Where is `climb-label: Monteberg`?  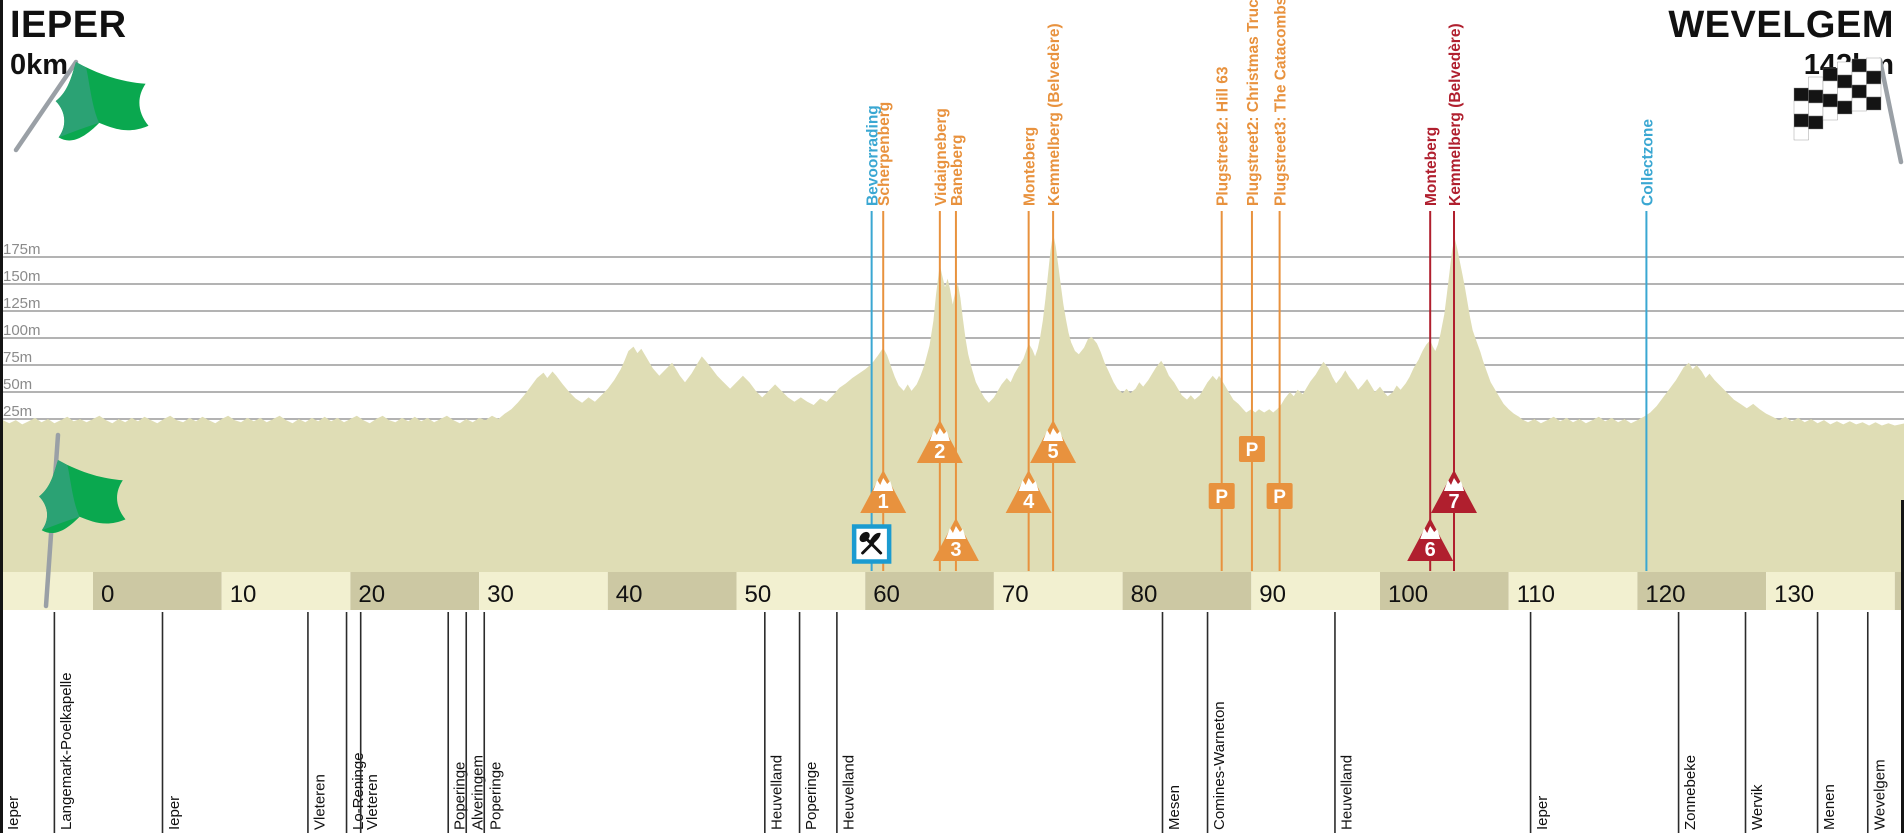 climb-label: Monteberg is located at coordinates (1030, 166).